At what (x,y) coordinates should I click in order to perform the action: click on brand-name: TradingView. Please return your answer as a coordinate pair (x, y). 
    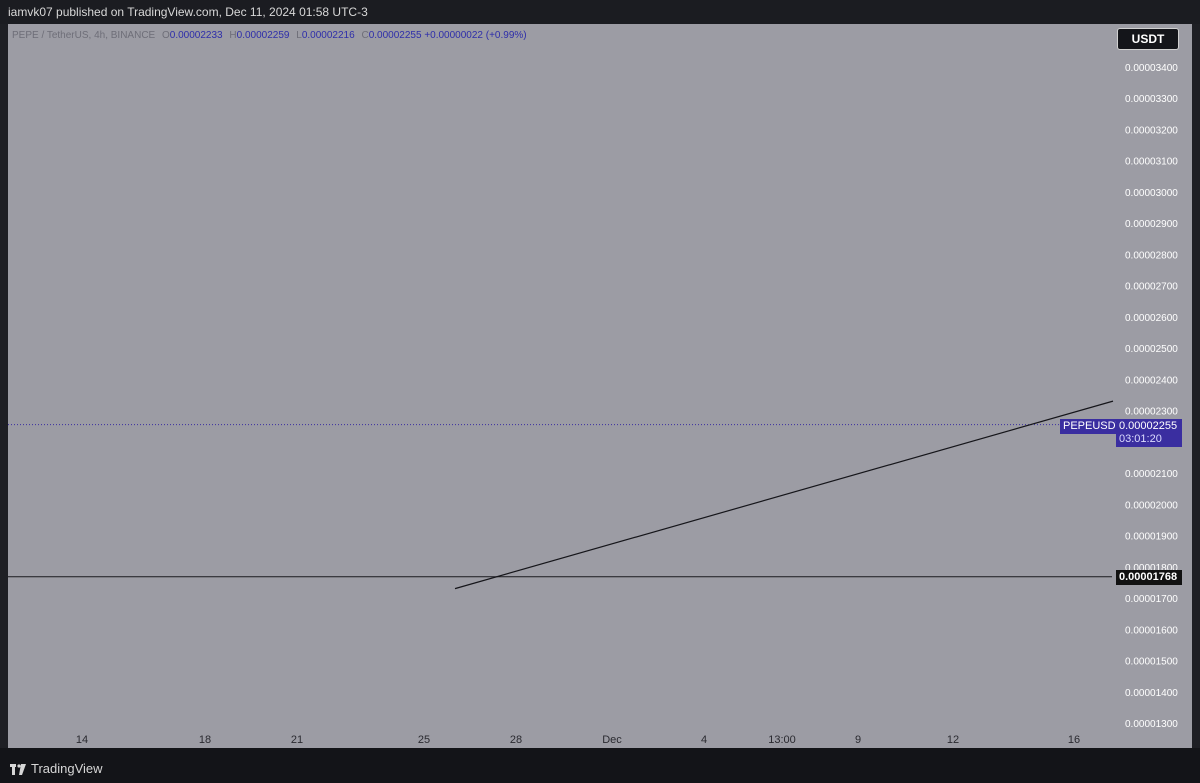
    Looking at the image, I should click on (67, 768).